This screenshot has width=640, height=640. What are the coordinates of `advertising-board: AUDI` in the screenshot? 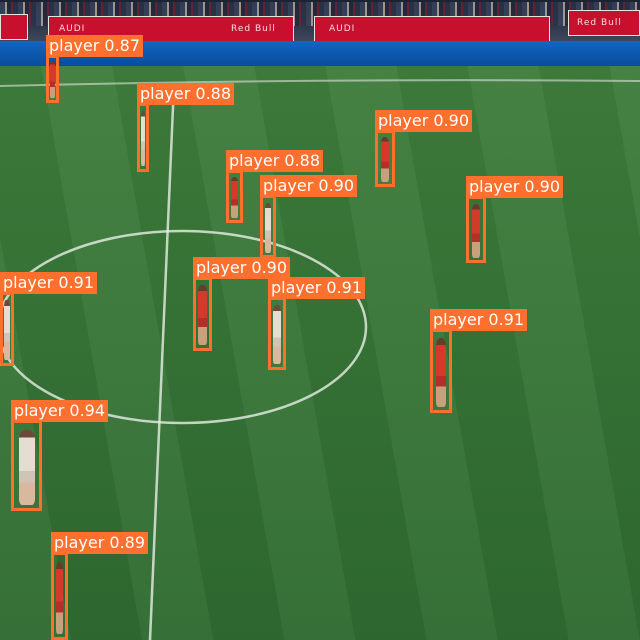 It's located at (432, 29).